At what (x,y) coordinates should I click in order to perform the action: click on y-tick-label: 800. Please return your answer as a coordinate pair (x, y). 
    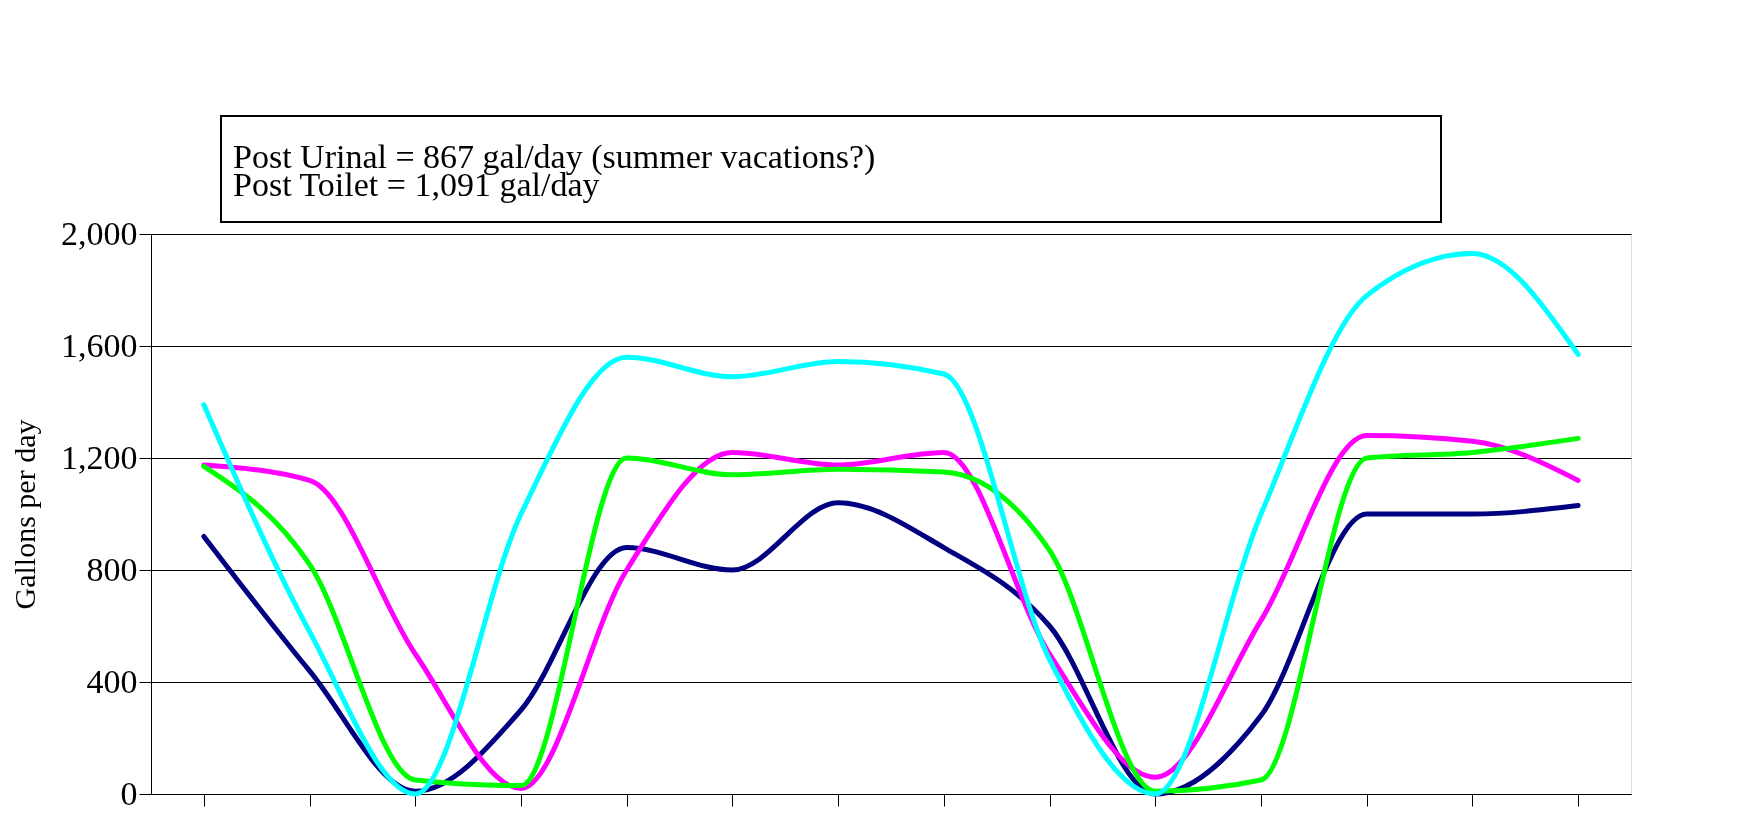
    Looking at the image, I should click on (112, 569).